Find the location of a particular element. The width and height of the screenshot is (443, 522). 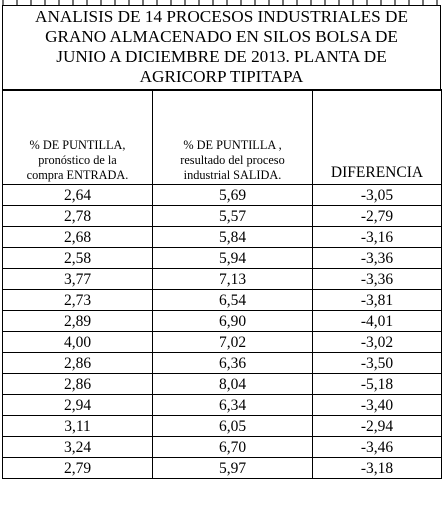

title-line: ANALISIS DE 14 PROCESOS INDUSTRIALES DE is located at coordinates (221, 16).